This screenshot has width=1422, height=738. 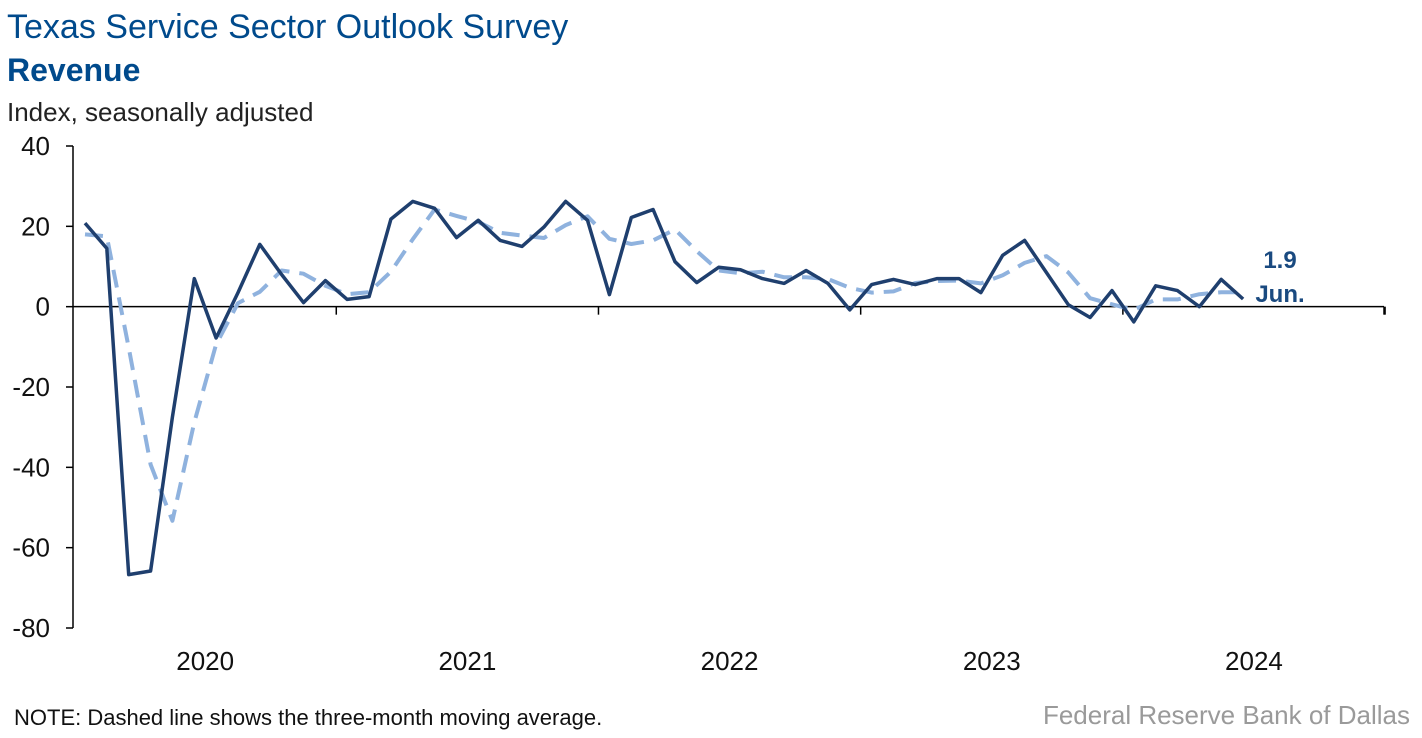 What do you see at coordinates (288, 27) in the screenshot?
I see `chart-title: Texas Service Sector Outlook Survey` at bounding box center [288, 27].